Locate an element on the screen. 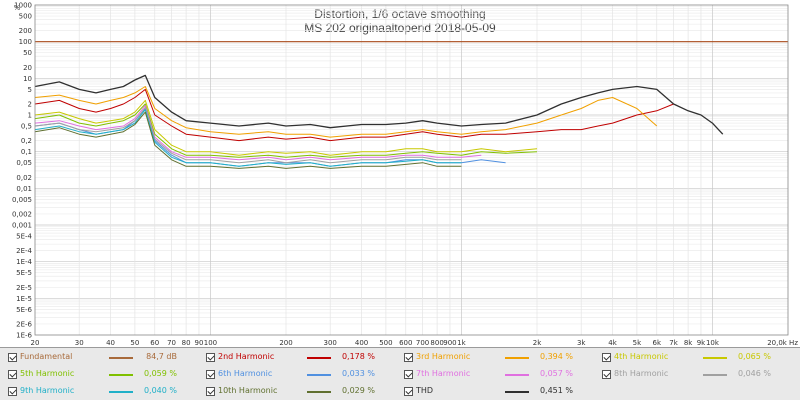 This screenshot has width=800, height=400. y-tick-label: 200 is located at coordinates (25, 31).